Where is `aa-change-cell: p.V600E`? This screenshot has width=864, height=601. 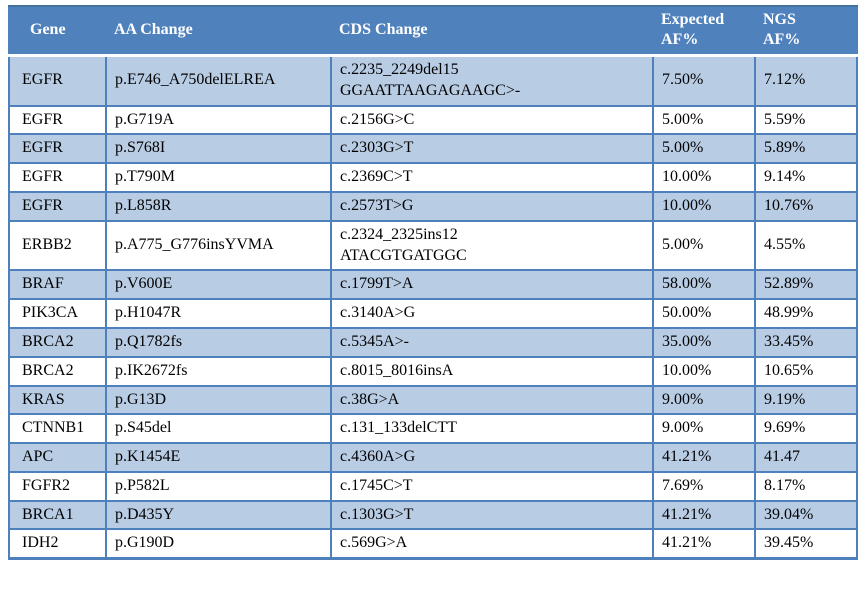
aa-change-cell: p.V600E is located at coordinates (218, 285).